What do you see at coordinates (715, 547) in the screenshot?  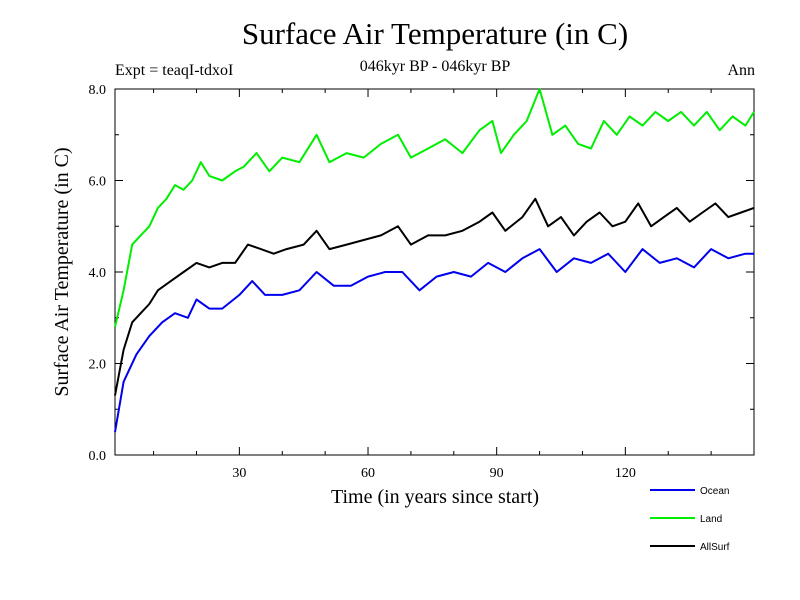 I see `legend-label-allsurf: AllSurf` at bounding box center [715, 547].